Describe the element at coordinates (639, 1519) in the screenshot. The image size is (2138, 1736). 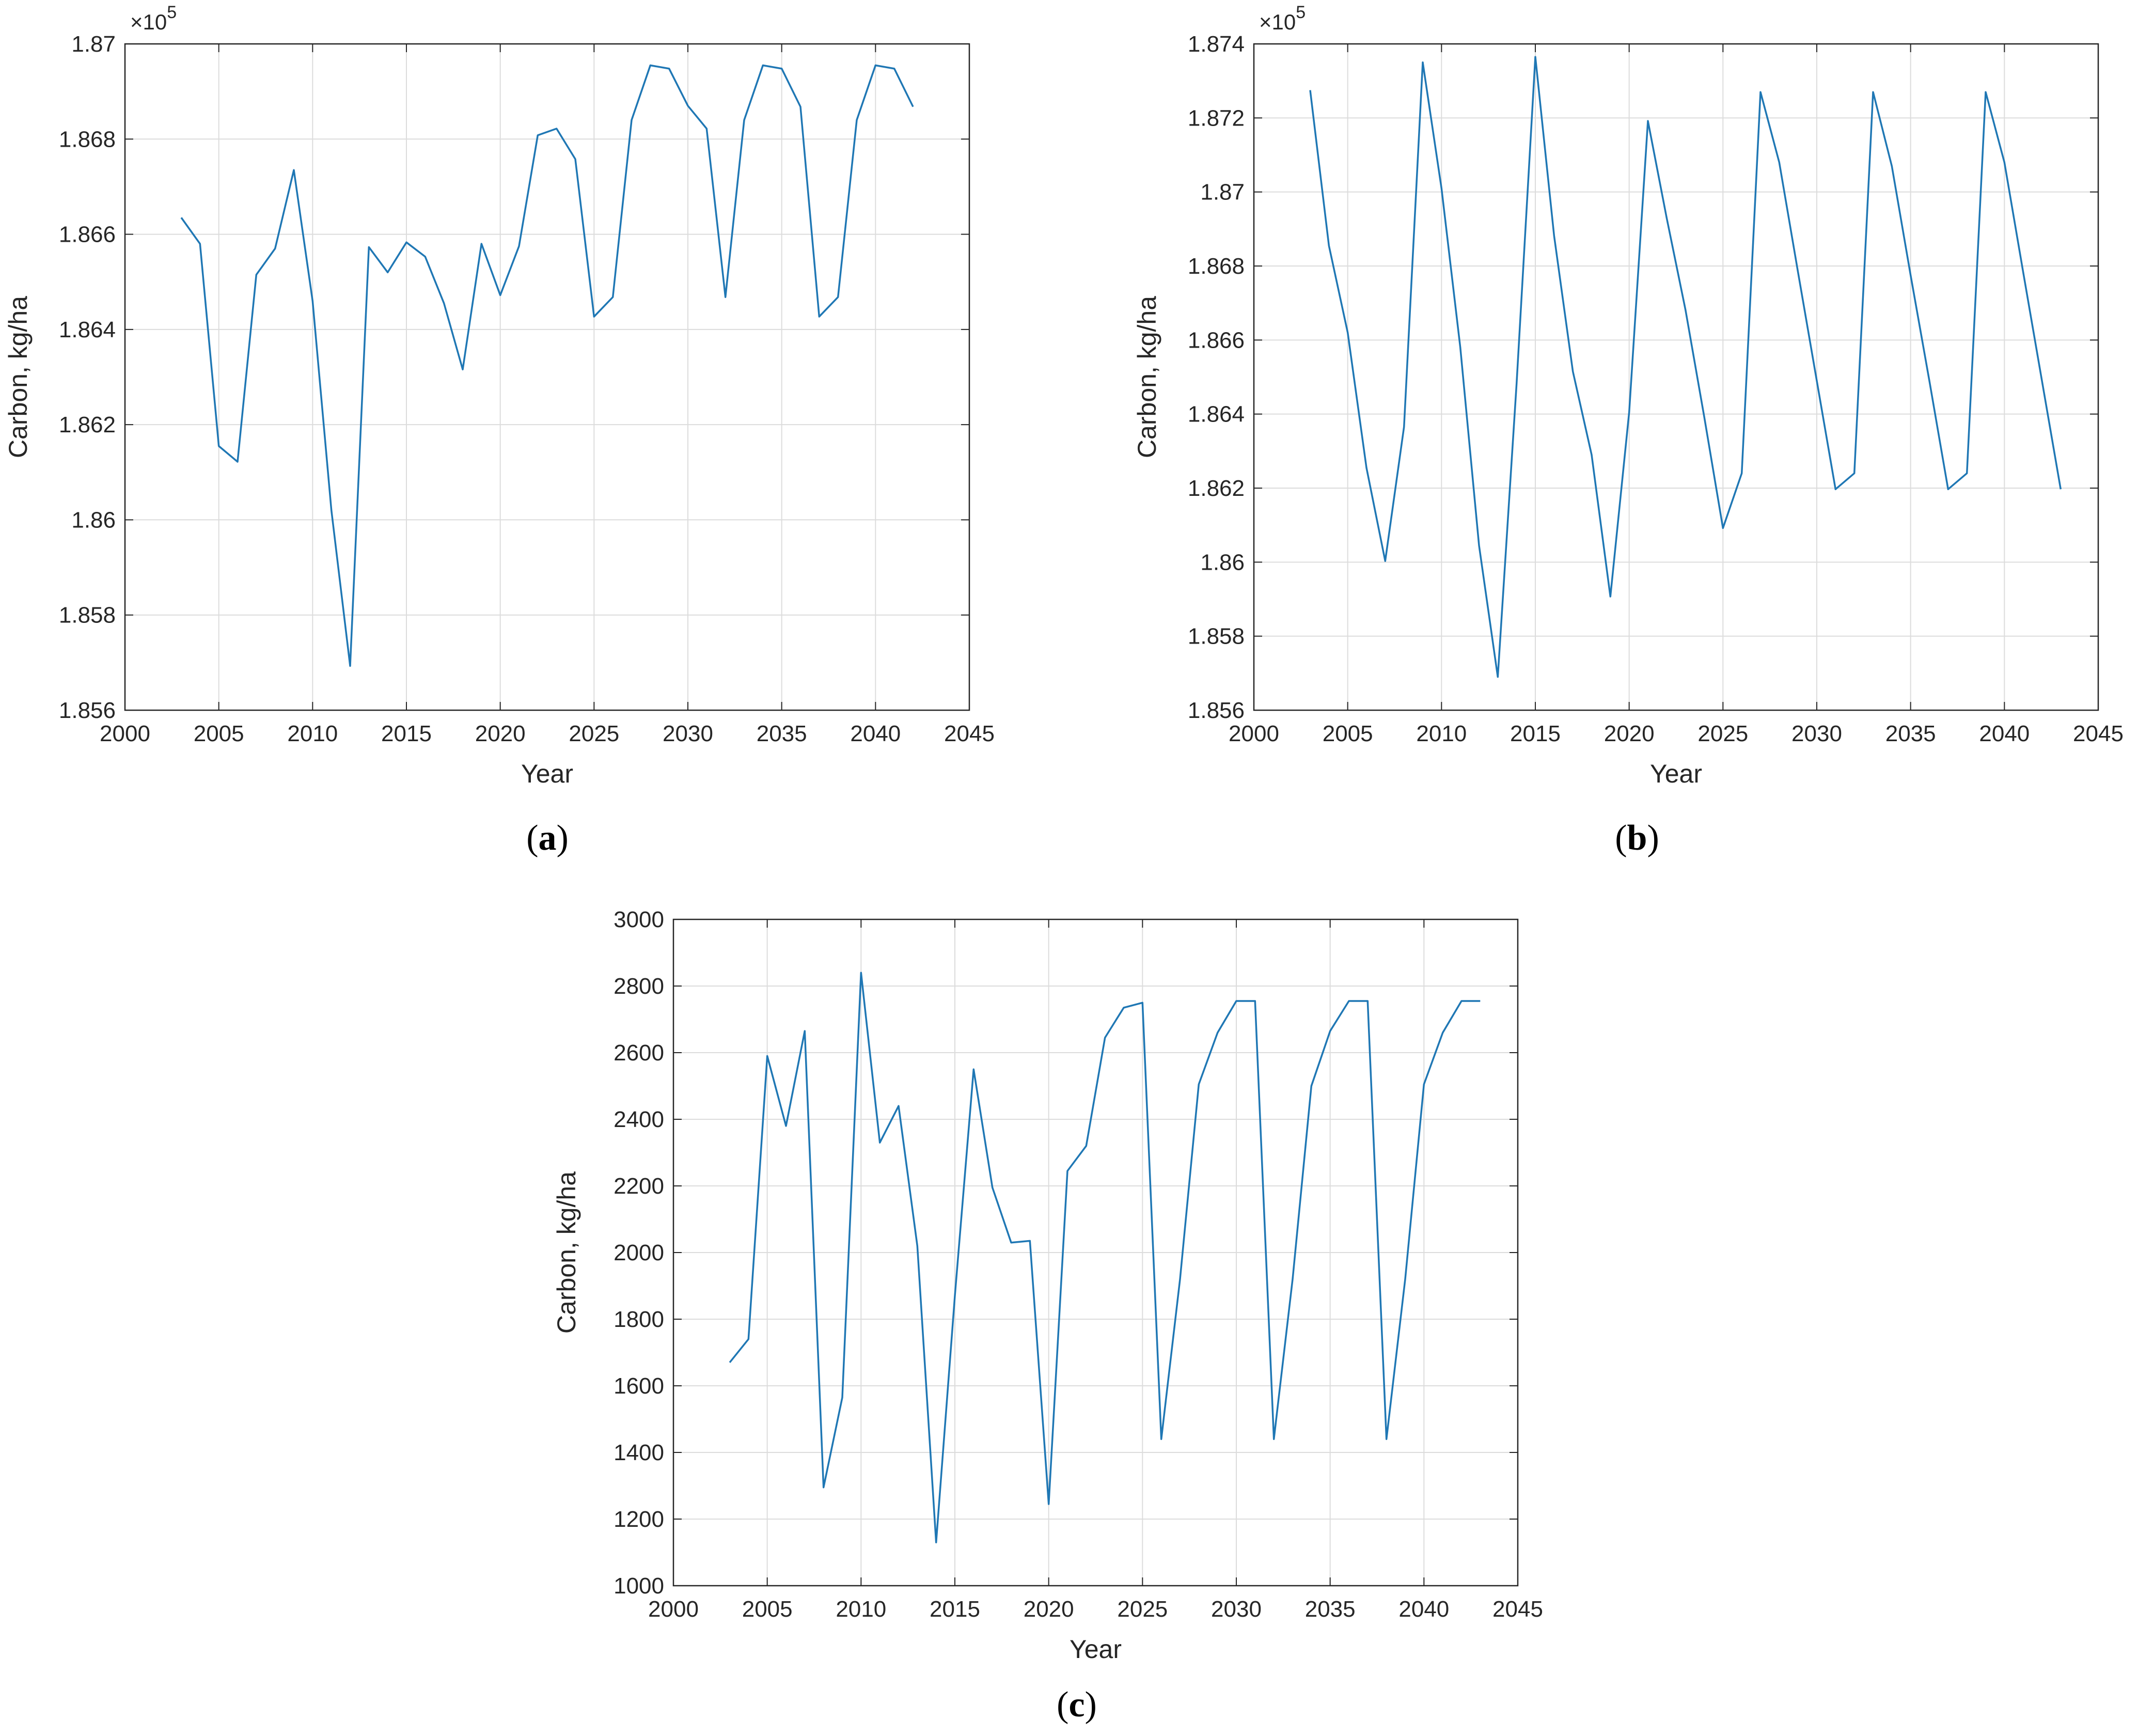
I see `y-tick-label: 1200` at that location.